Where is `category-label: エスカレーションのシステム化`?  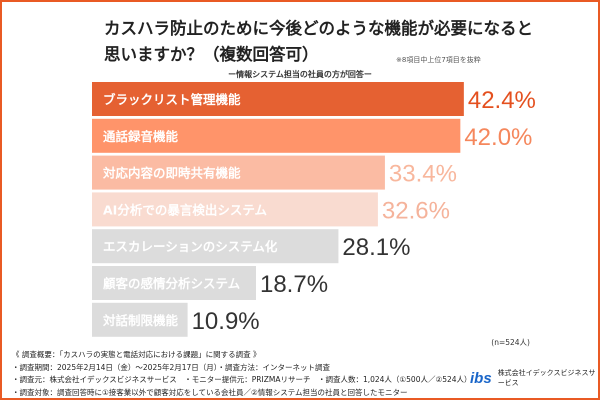
category-label: エスカレーションのシステム化 is located at coordinates (190, 246).